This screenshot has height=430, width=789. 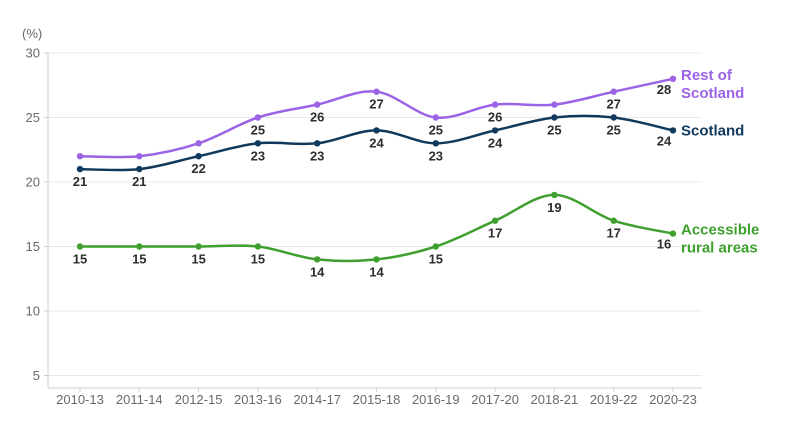 I want to click on data-label-accessible-rural-areas: 19, so click(x=554, y=207).